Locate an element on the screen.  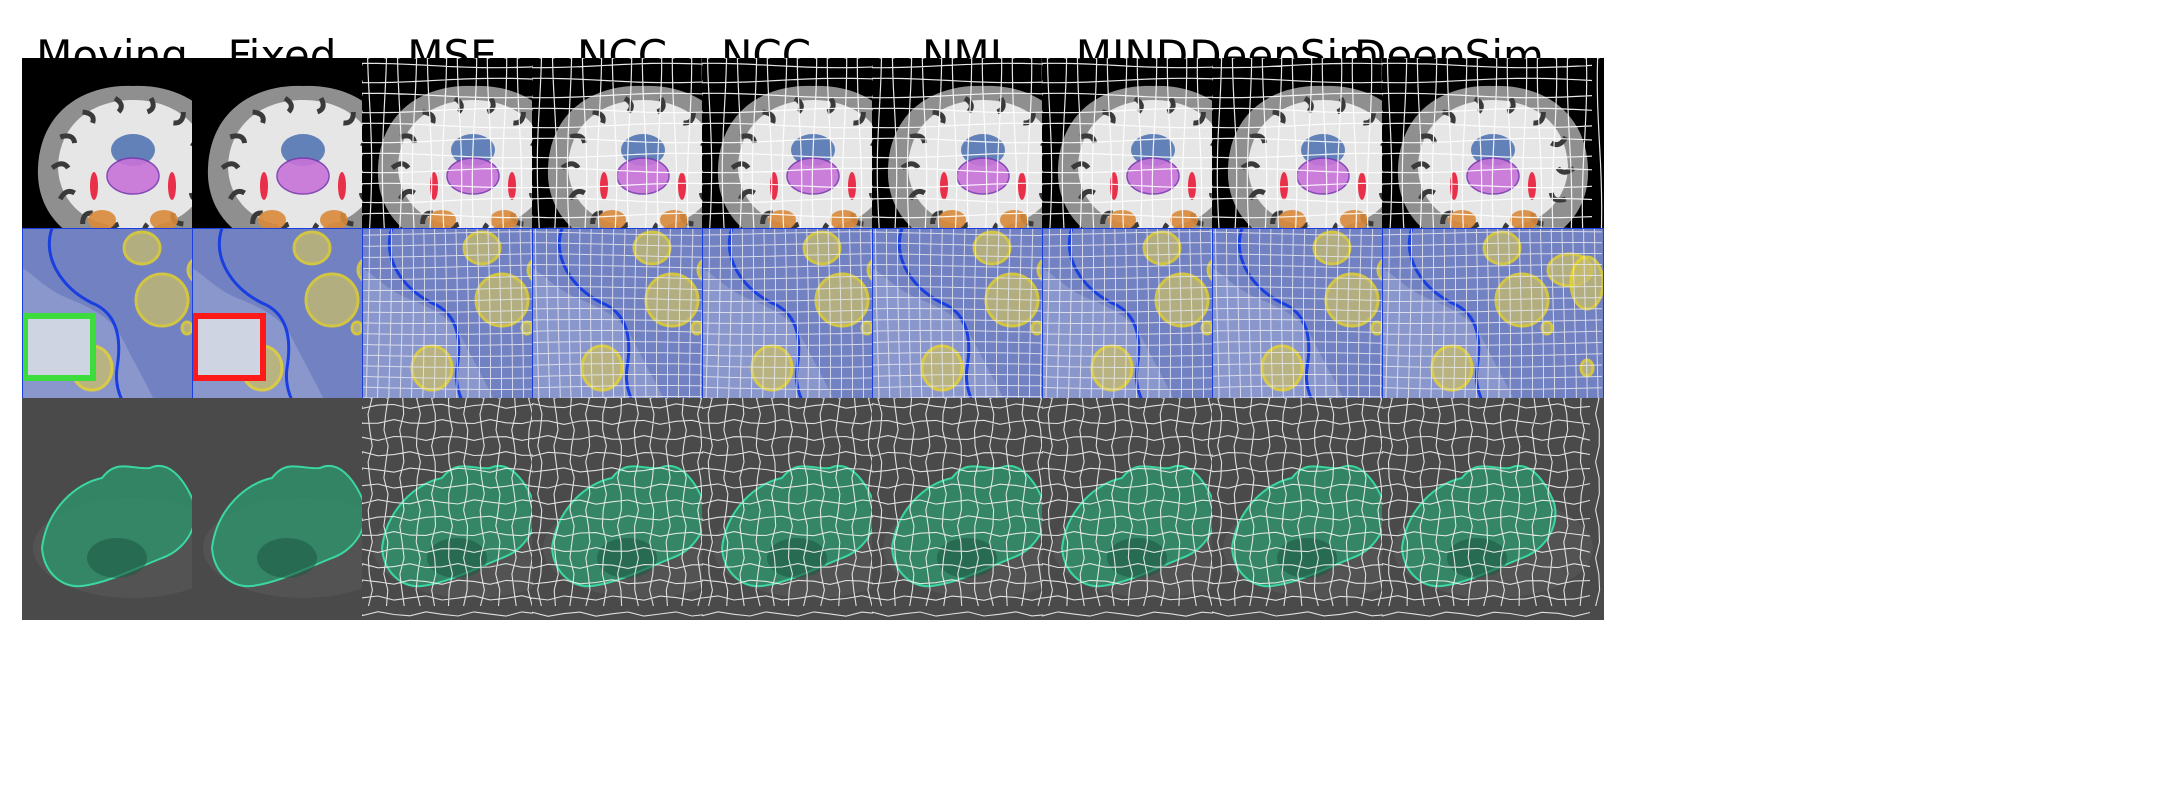
panel-brain-ncc is located at coordinates (643, 169).